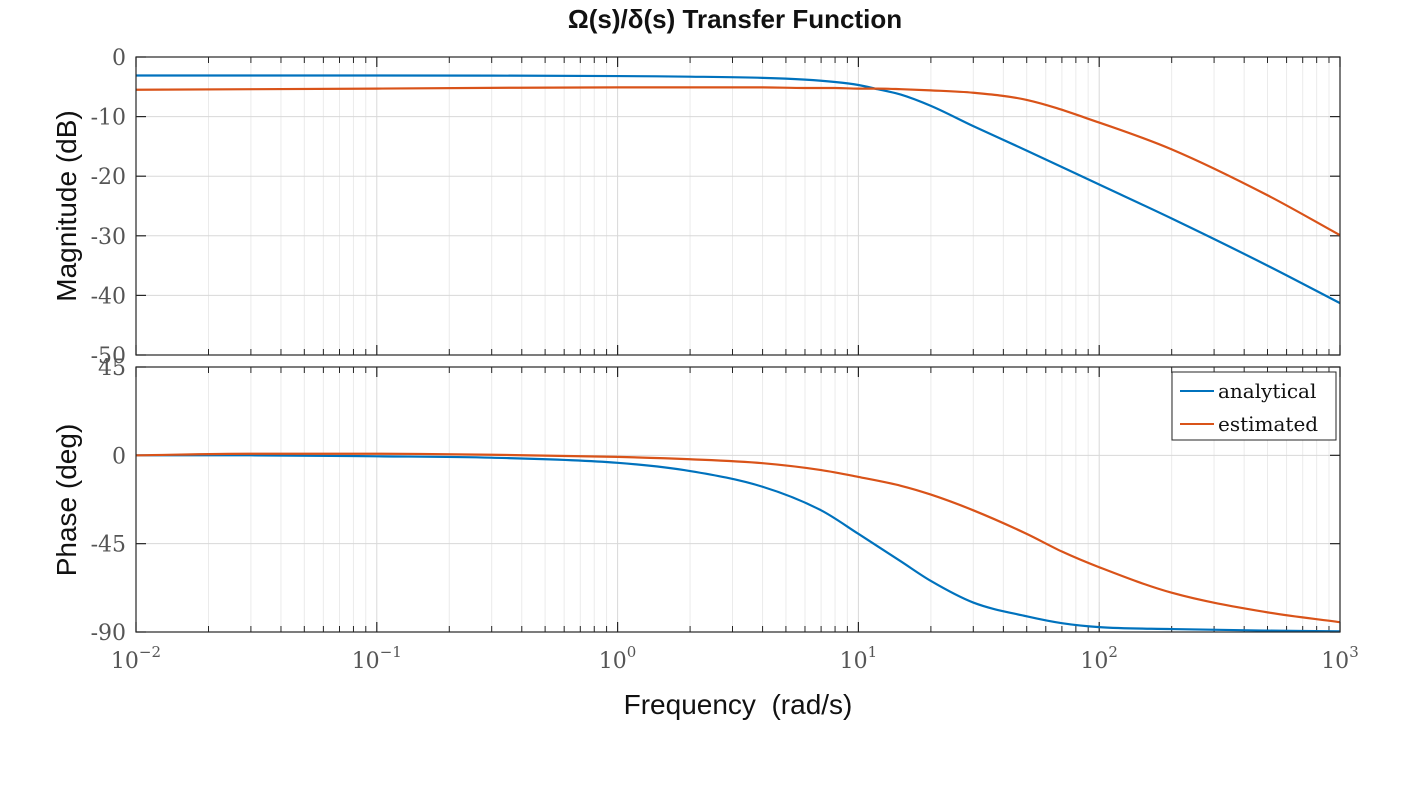 This screenshot has width=1410, height=785. Describe the element at coordinates (108, 501) in the screenshot. I see `phase-y-ticks: 45 0 -45 -90` at that location.